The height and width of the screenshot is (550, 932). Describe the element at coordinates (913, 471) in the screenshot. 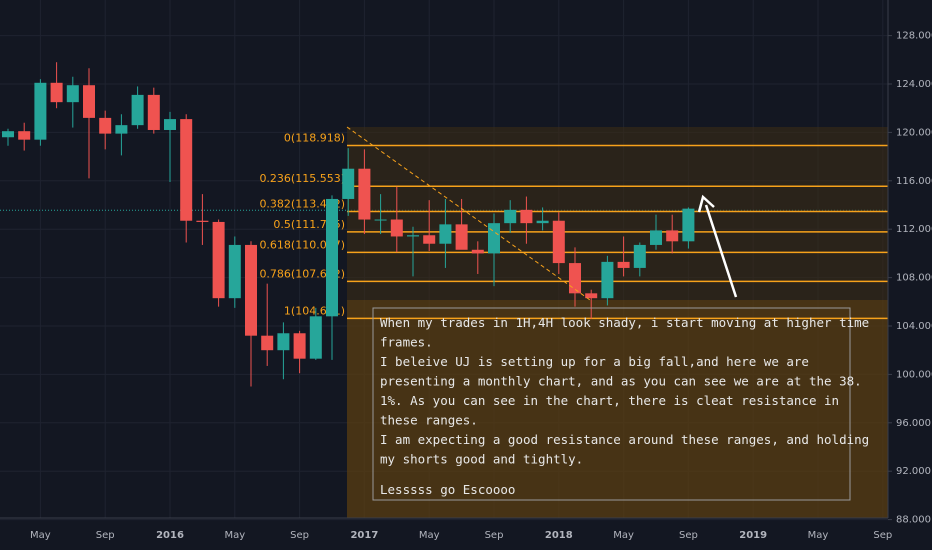

I see `y-tick-label: 92.000` at that location.